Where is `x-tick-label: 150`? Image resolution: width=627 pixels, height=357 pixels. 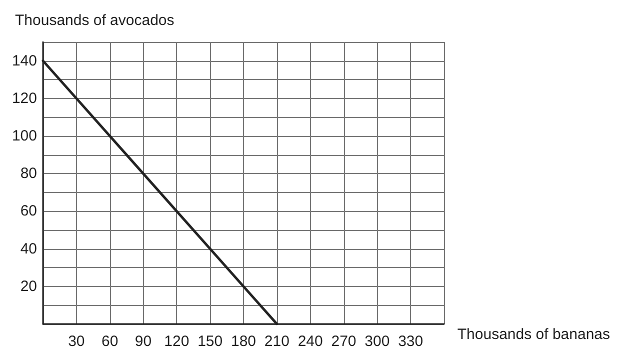 x-tick-label: 150 is located at coordinates (210, 341).